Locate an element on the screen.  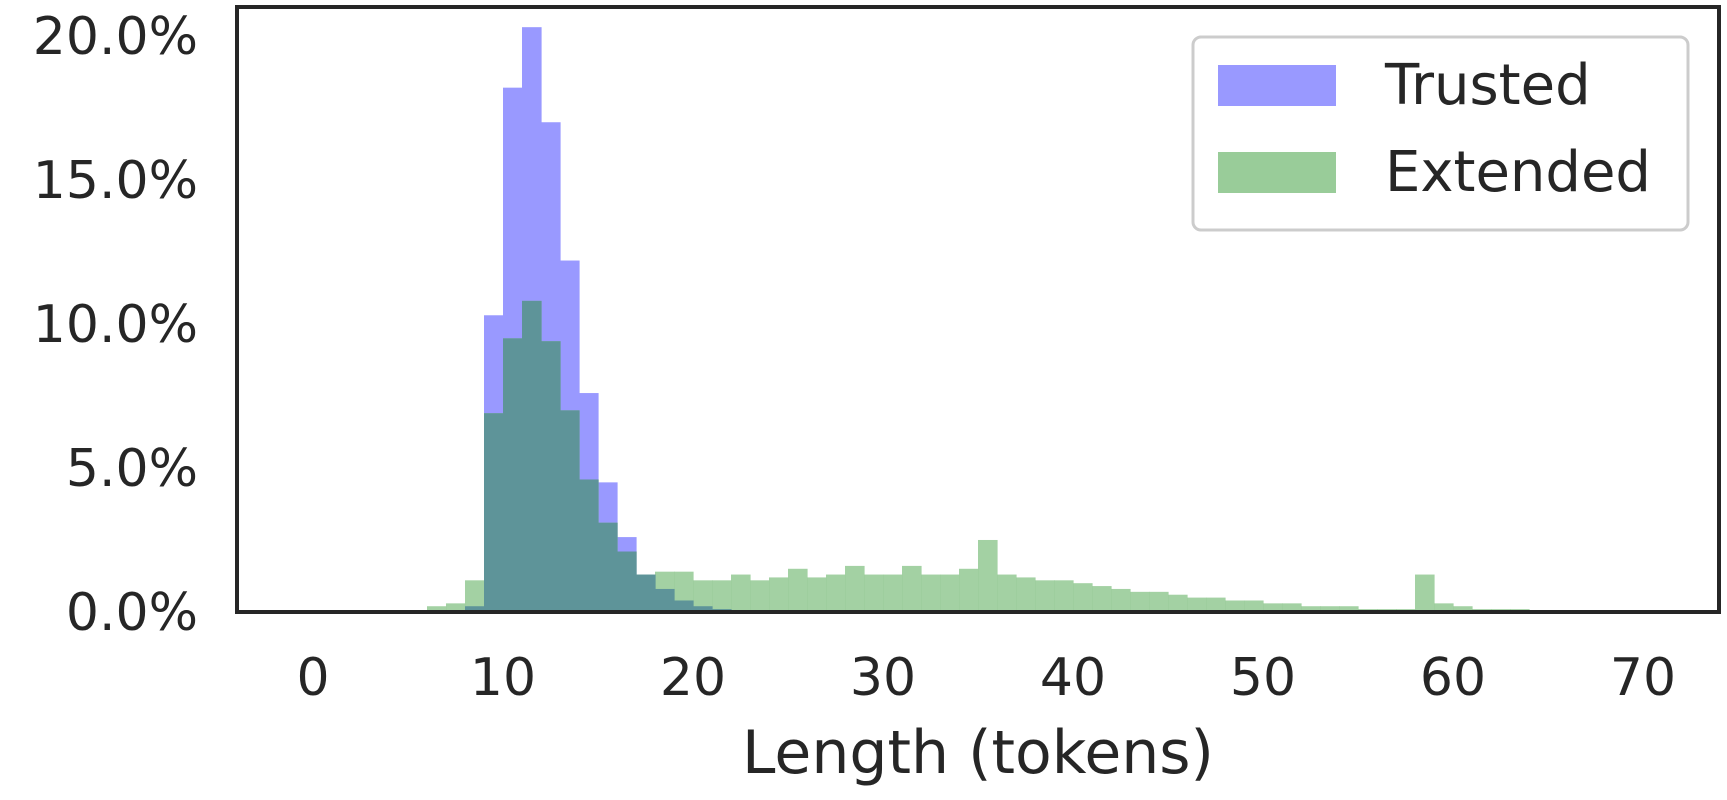
y-tick-label: 20.0% is located at coordinates (115, 37).